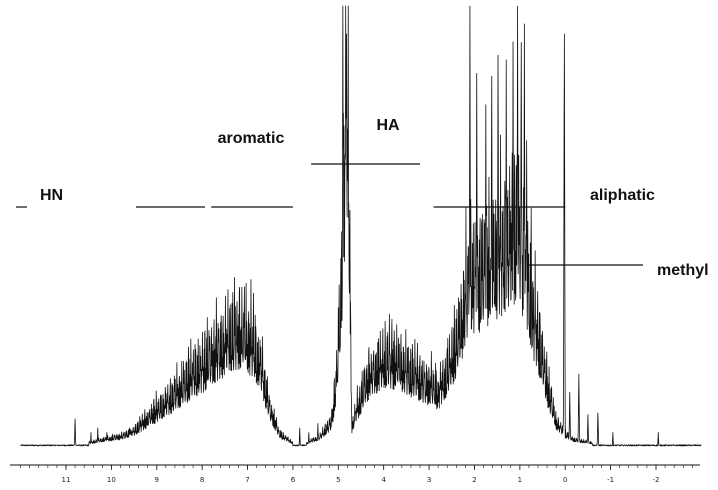 This screenshot has height=490, width=718. What do you see at coordinates (51, 195) in the screenshot?
I see `region-label-hn: HN` at bounding box center [51, 195].